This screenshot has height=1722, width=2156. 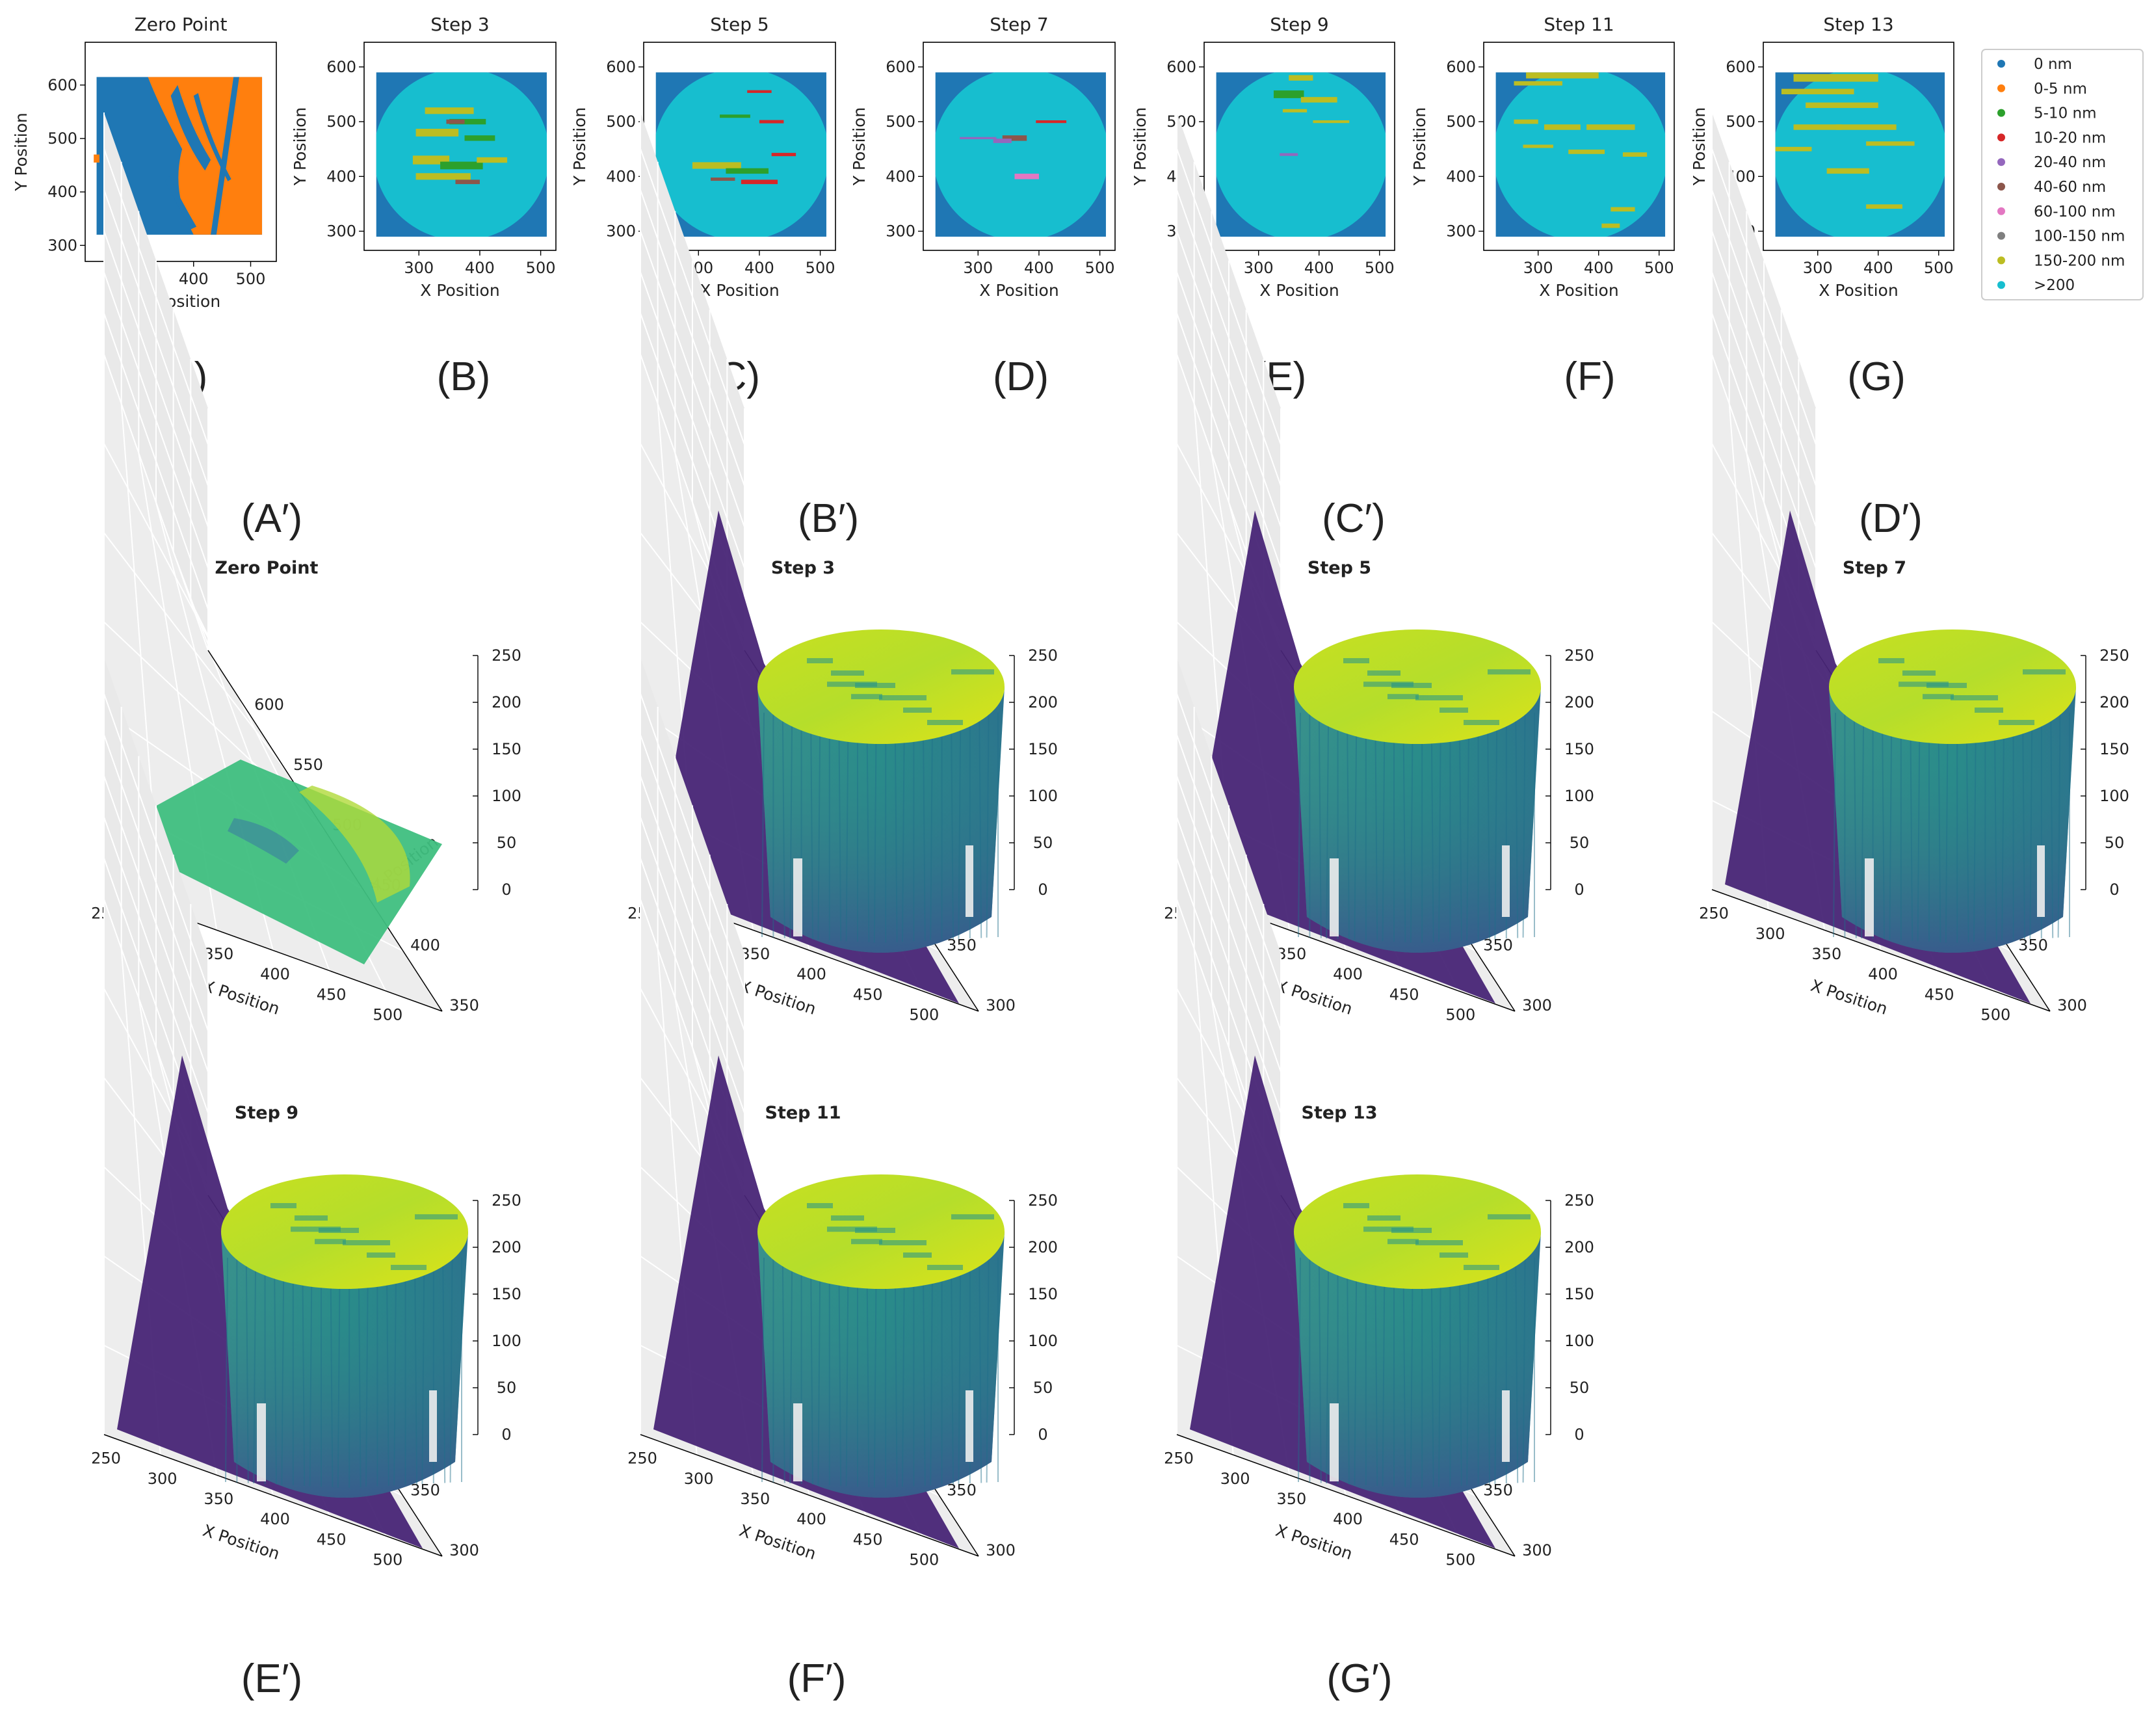 I want to click on cylinder-wall-shade, so click(x=1418, y=1365).